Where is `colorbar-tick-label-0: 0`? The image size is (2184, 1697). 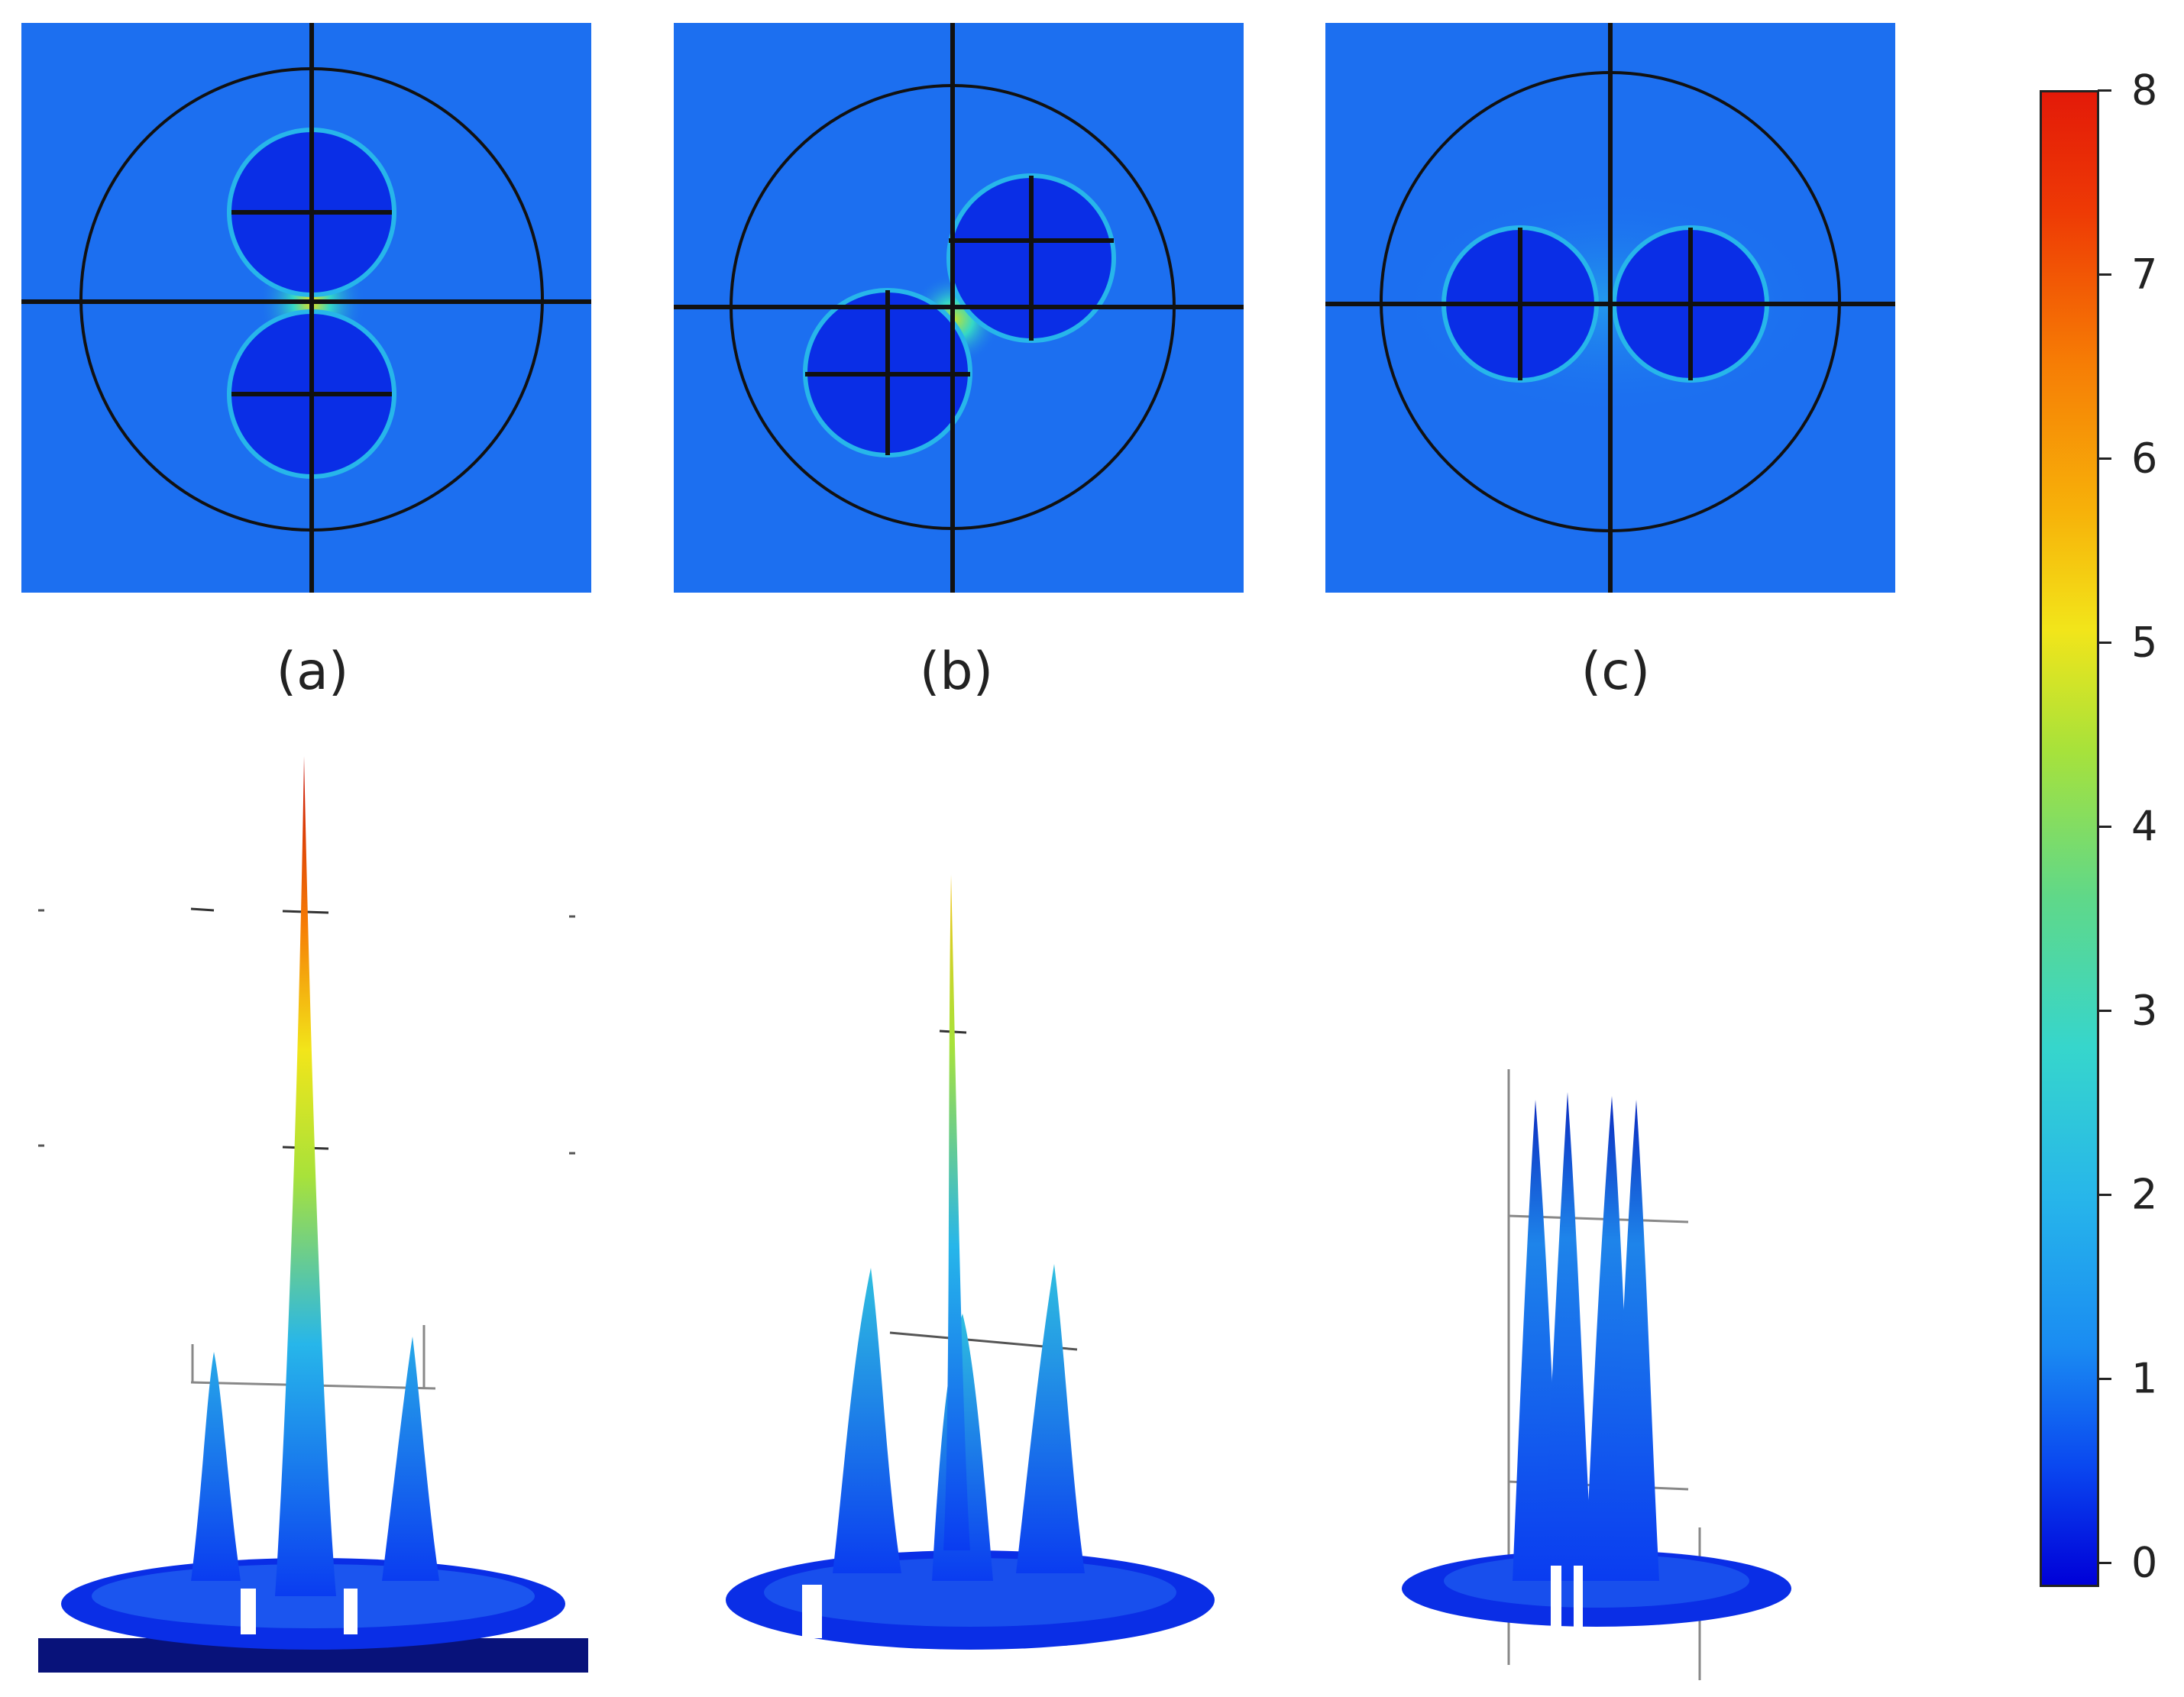 colorbar-tick-label-0: 0 is located at coordinates (2144, 1562).